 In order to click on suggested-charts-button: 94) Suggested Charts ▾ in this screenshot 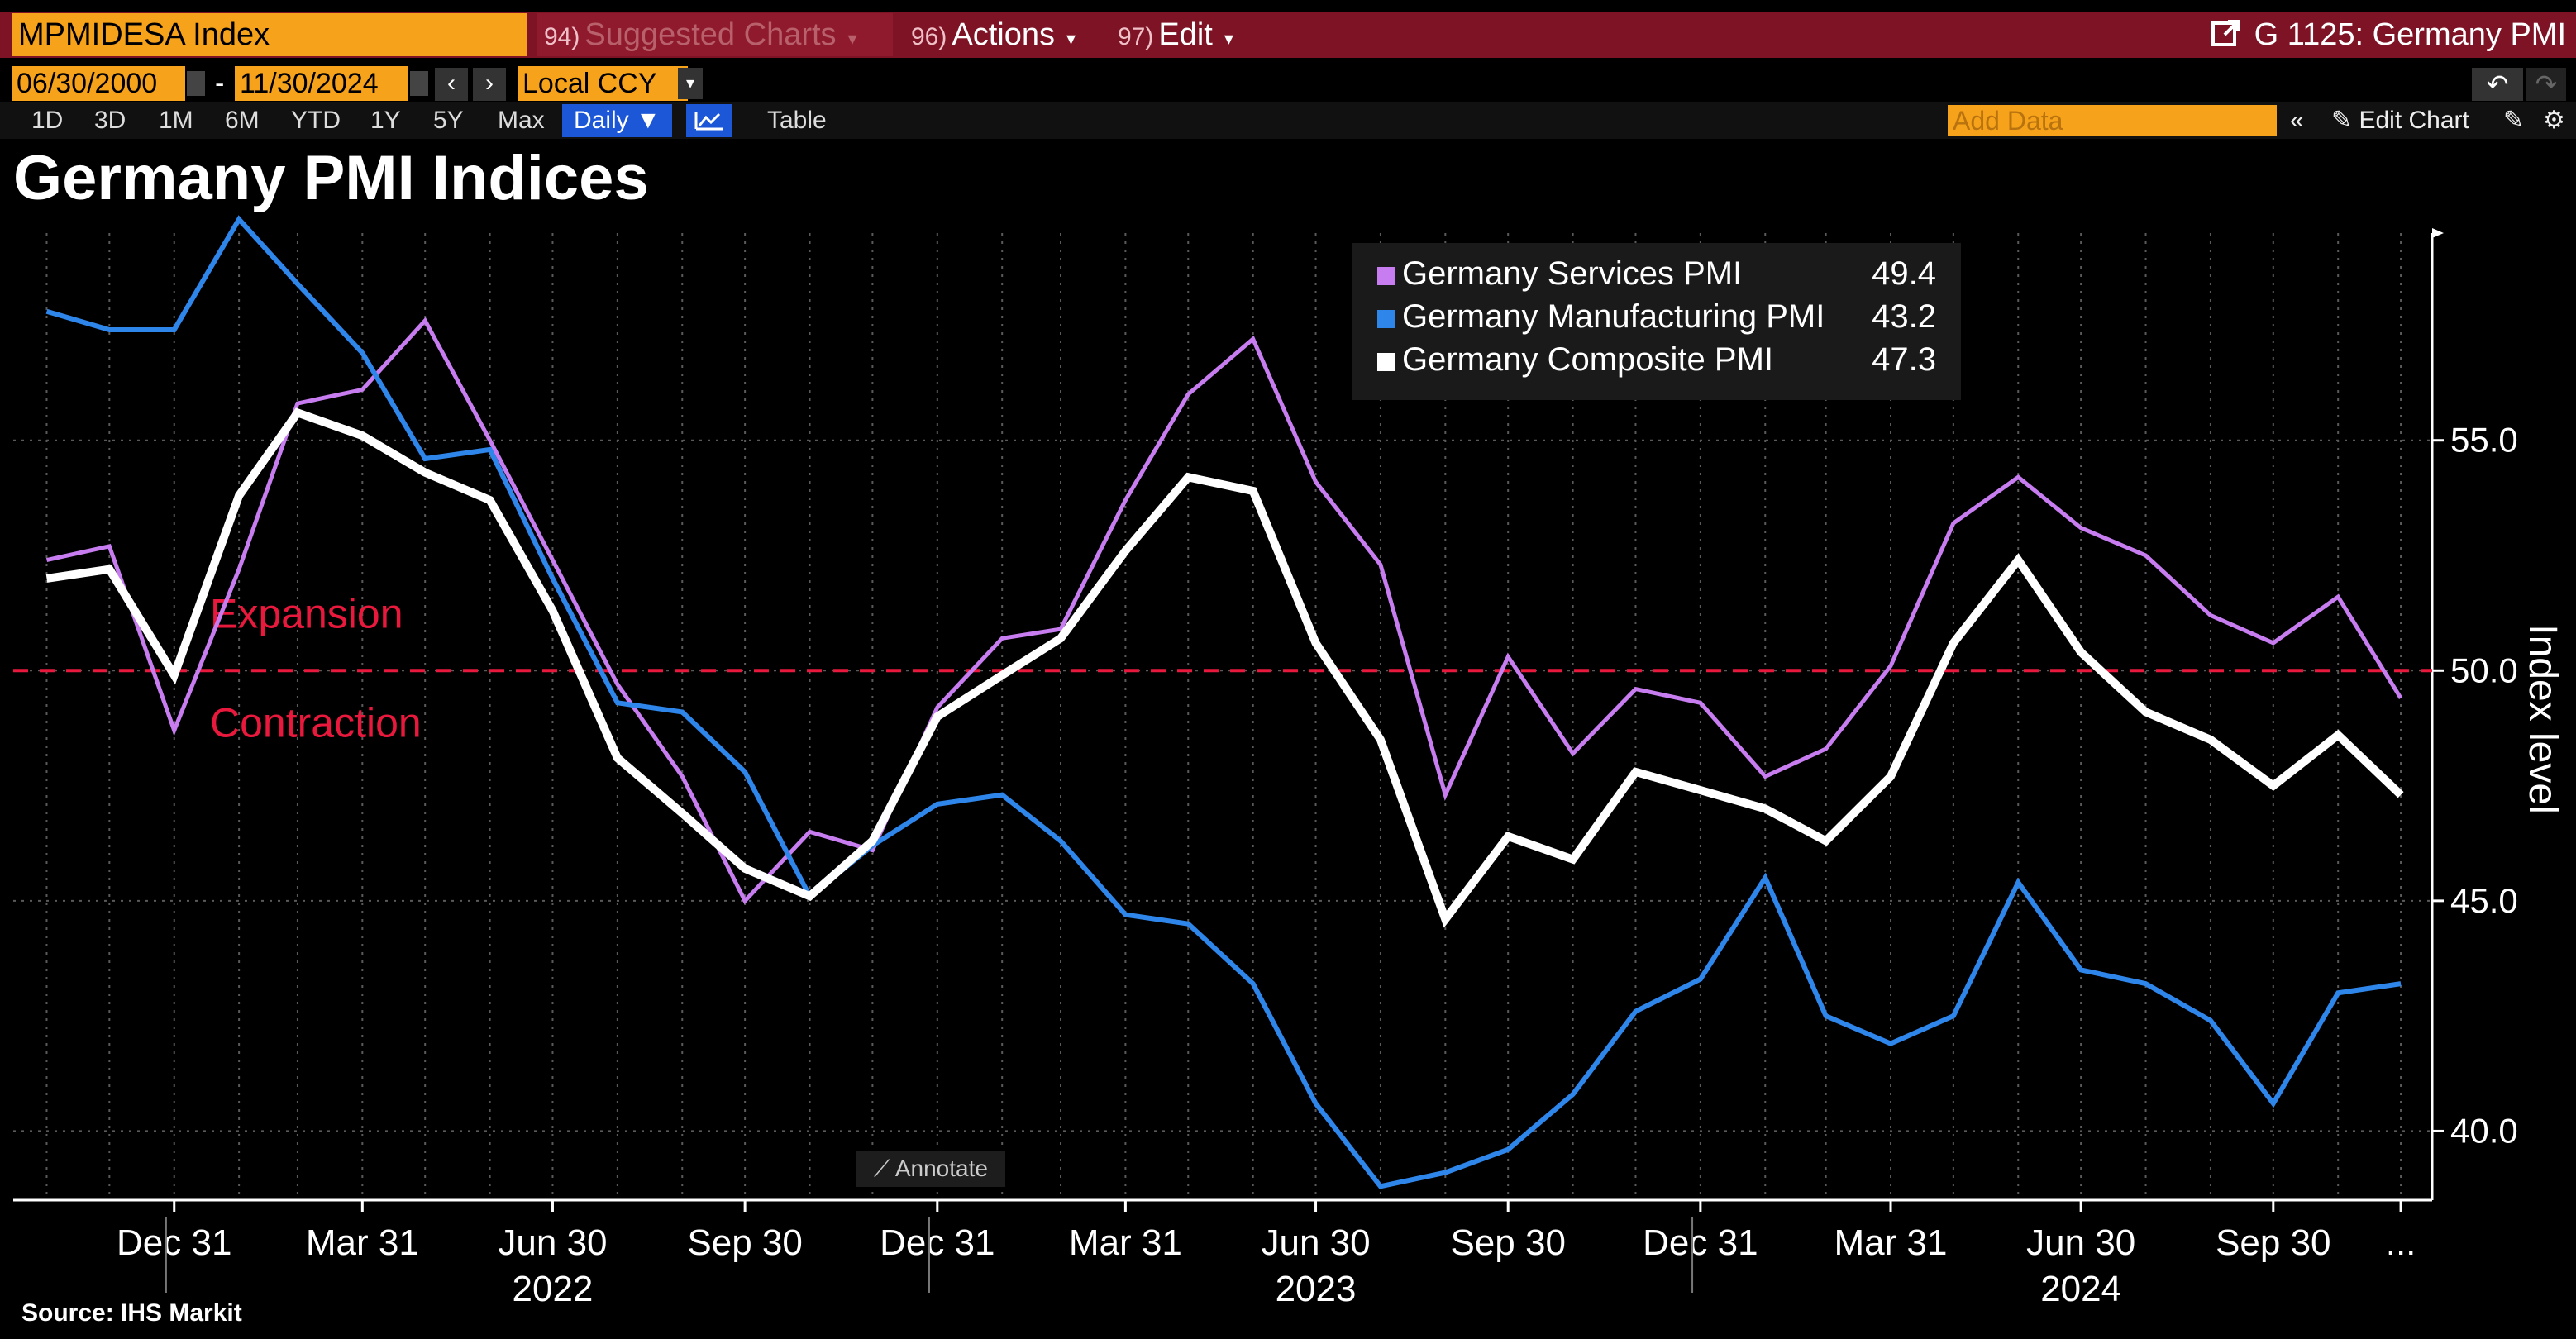, I will do `click(715, 34)`.